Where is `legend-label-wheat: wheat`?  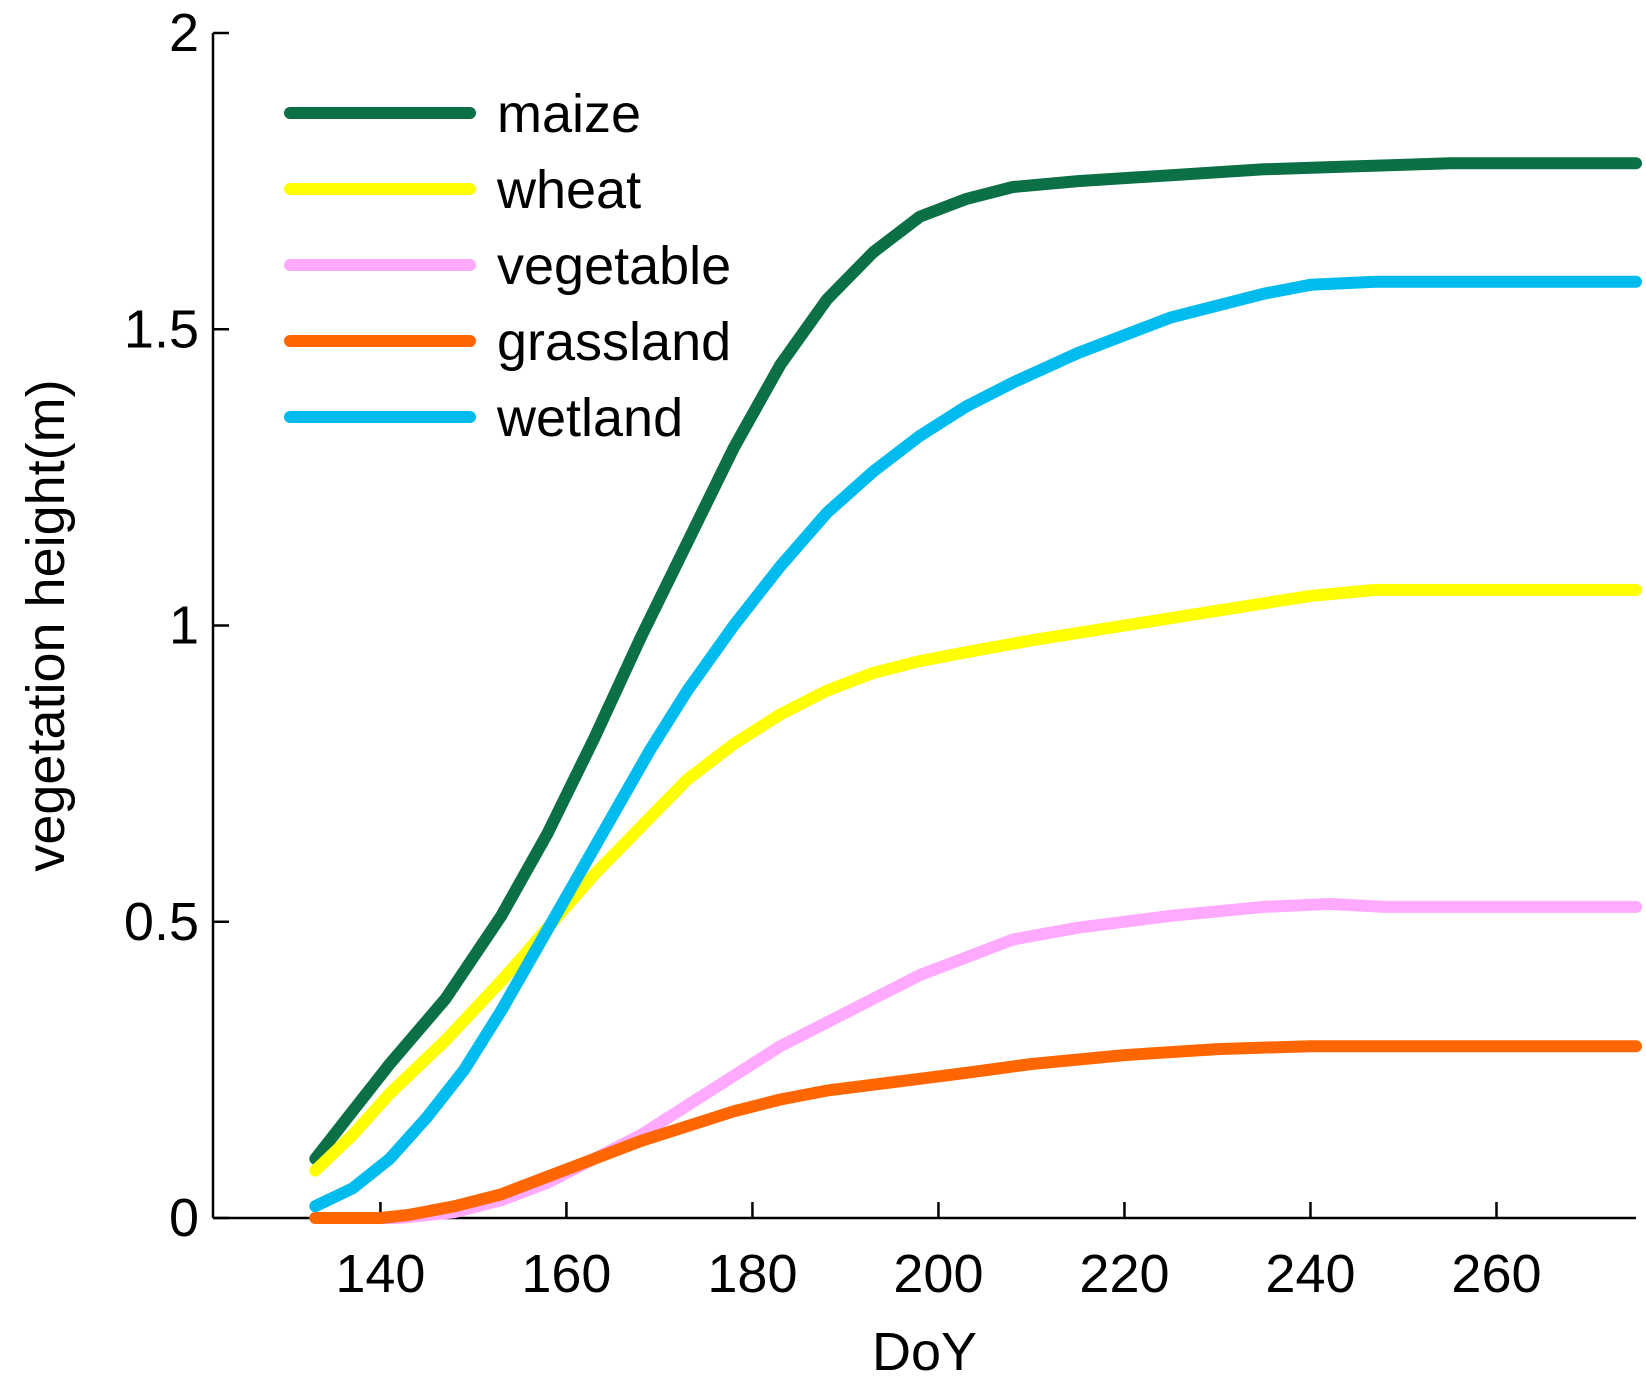
legend-label-wheat: wheat is located at coordinates (568, 190).